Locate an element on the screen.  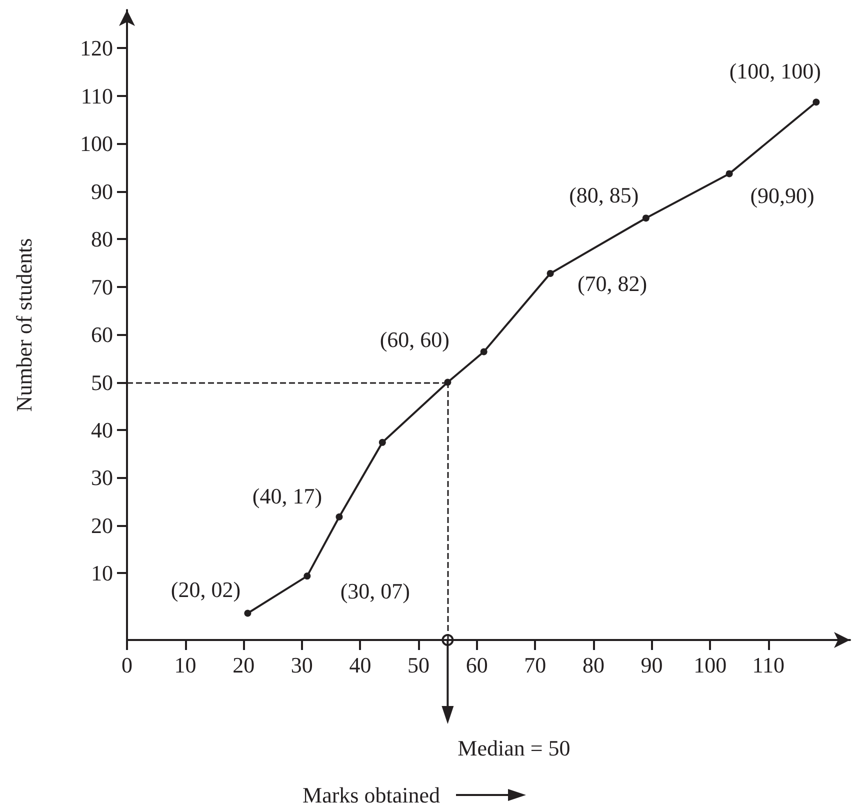
y-tick-label: 60 is located at coordinates (102, 335).